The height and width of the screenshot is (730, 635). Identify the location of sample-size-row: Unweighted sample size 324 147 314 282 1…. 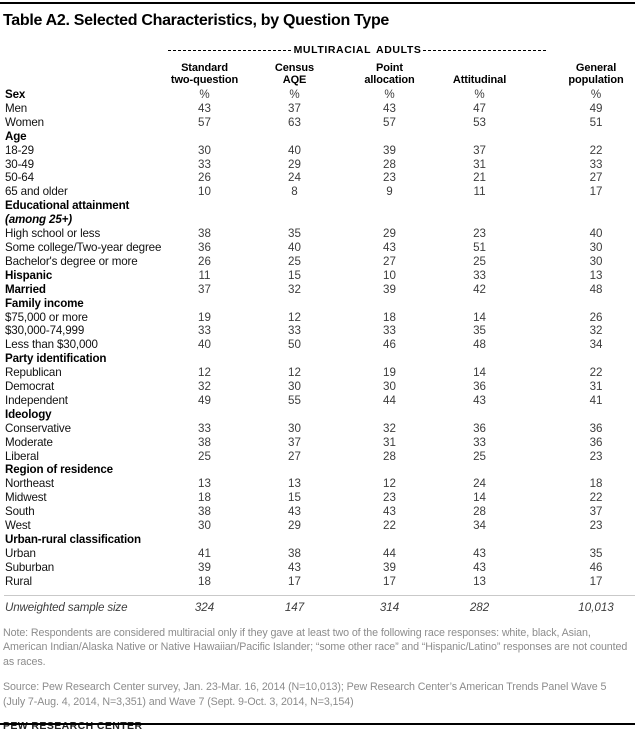
(319, 604).